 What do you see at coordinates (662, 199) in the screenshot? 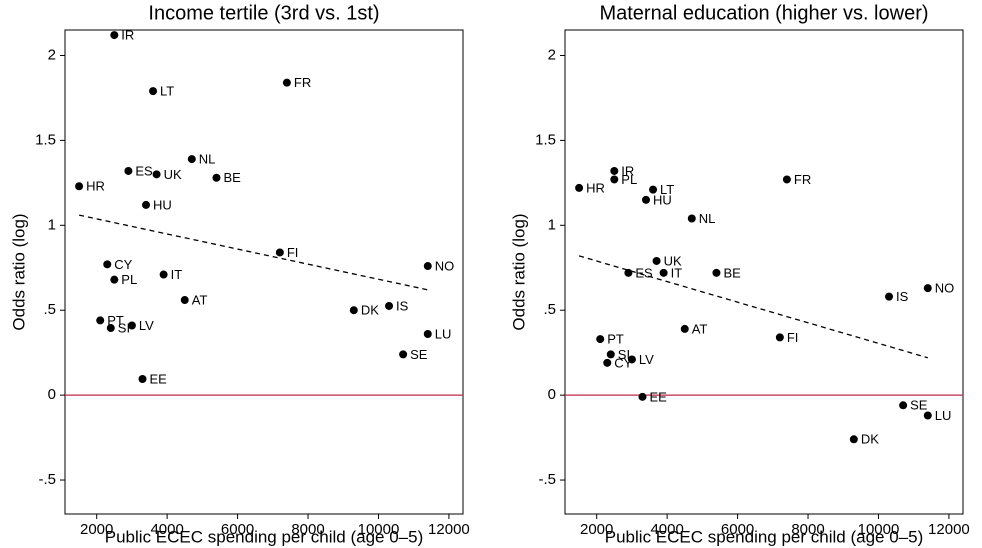
I see `point-label: HU` at bounding box center [662, 199].